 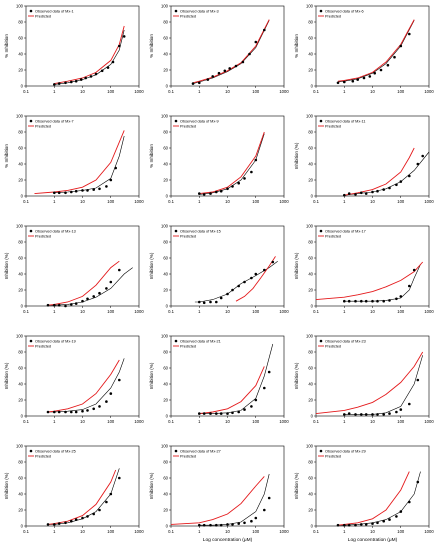 What do you see at coordinates (55, 452) in the screenshot?
I see `legend-observed-label: Observed data of Mx-25` at bounding box center [55, 452].